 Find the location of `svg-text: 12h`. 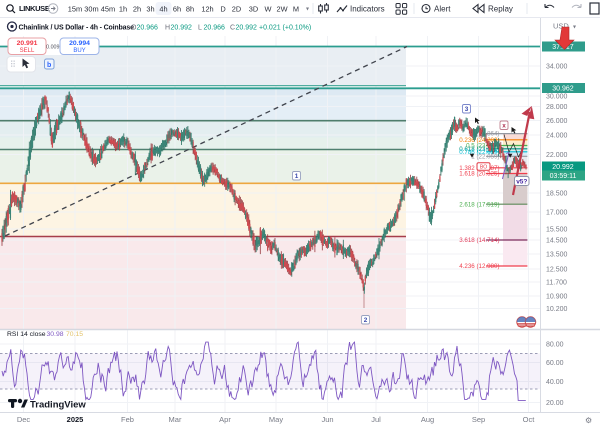

svg-text: 12h is located at coordinates (207, 9).